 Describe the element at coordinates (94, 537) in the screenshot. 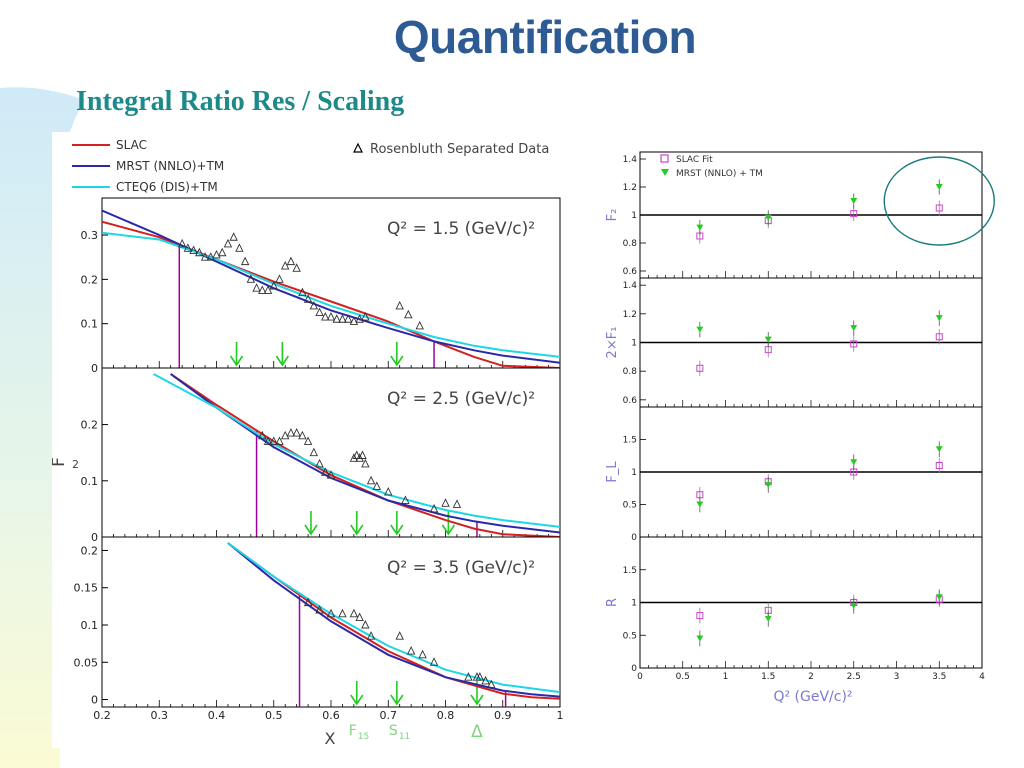

I see `left-panel-1-ytick-label: 0` at that location.